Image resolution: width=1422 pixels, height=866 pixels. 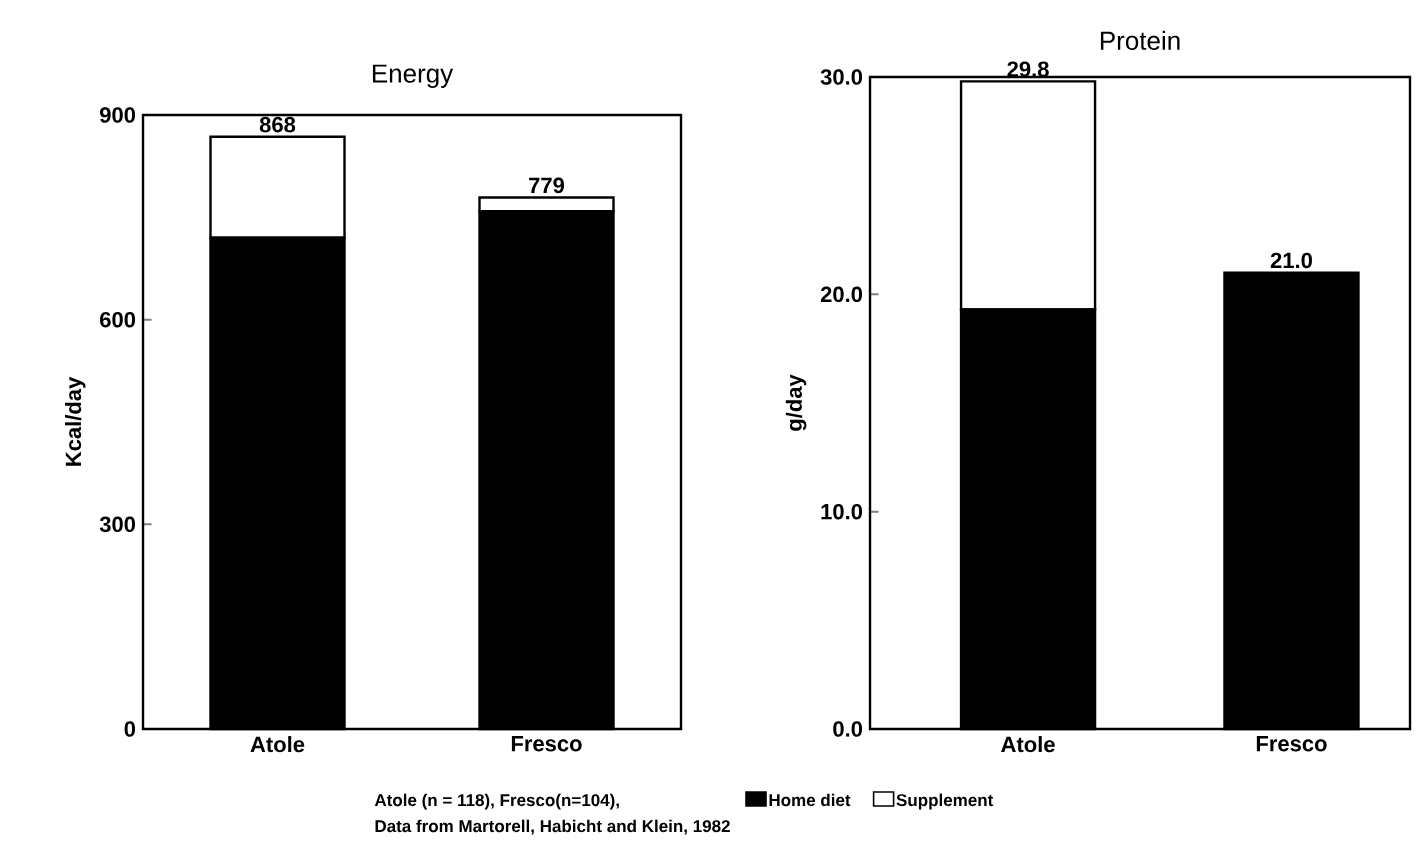 What do you see at coordinates (842, 511) in the screenshot?
I see `y-tick-label: 10.0` at bounding box center [842, 511].